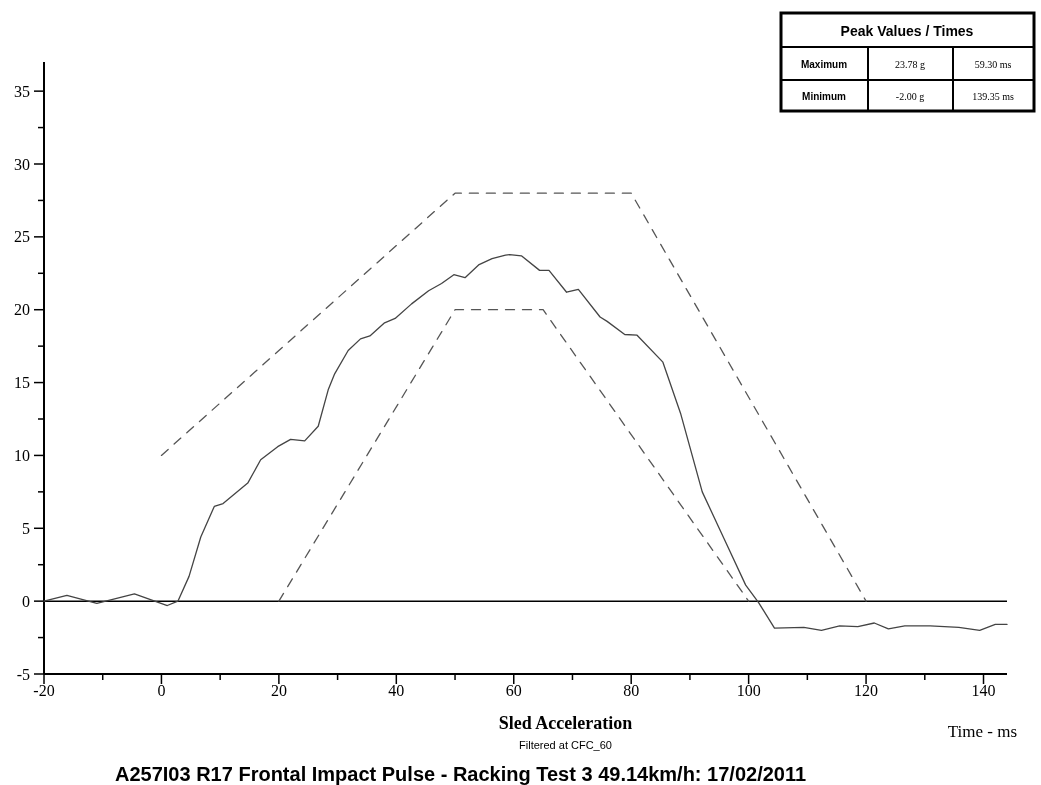  What do you see at coordinates (22, 91) in the screenshot?
I see `y-tick-label: 35` at bounding box center [22, 91].